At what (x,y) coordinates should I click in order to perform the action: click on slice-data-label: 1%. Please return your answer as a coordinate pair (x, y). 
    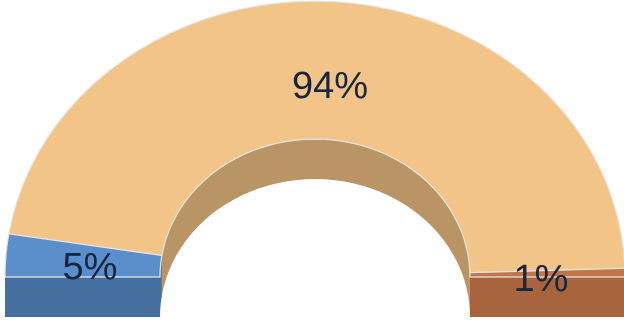
    Looking at the image, I should click on (541, 279).